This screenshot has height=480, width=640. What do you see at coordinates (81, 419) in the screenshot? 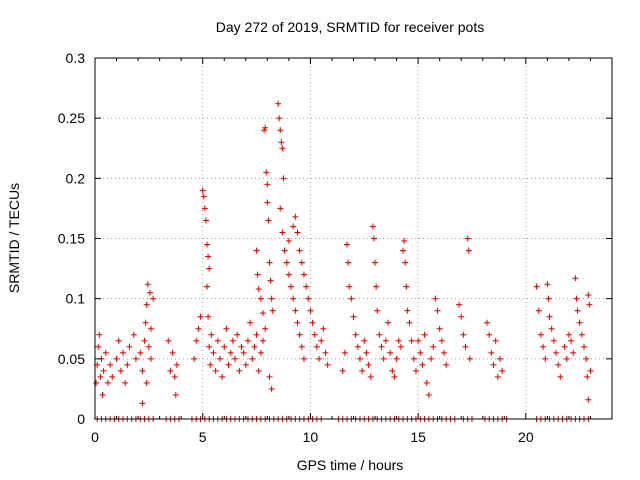
I see `y-tick-label: 0` at bounding box center [81, 419].